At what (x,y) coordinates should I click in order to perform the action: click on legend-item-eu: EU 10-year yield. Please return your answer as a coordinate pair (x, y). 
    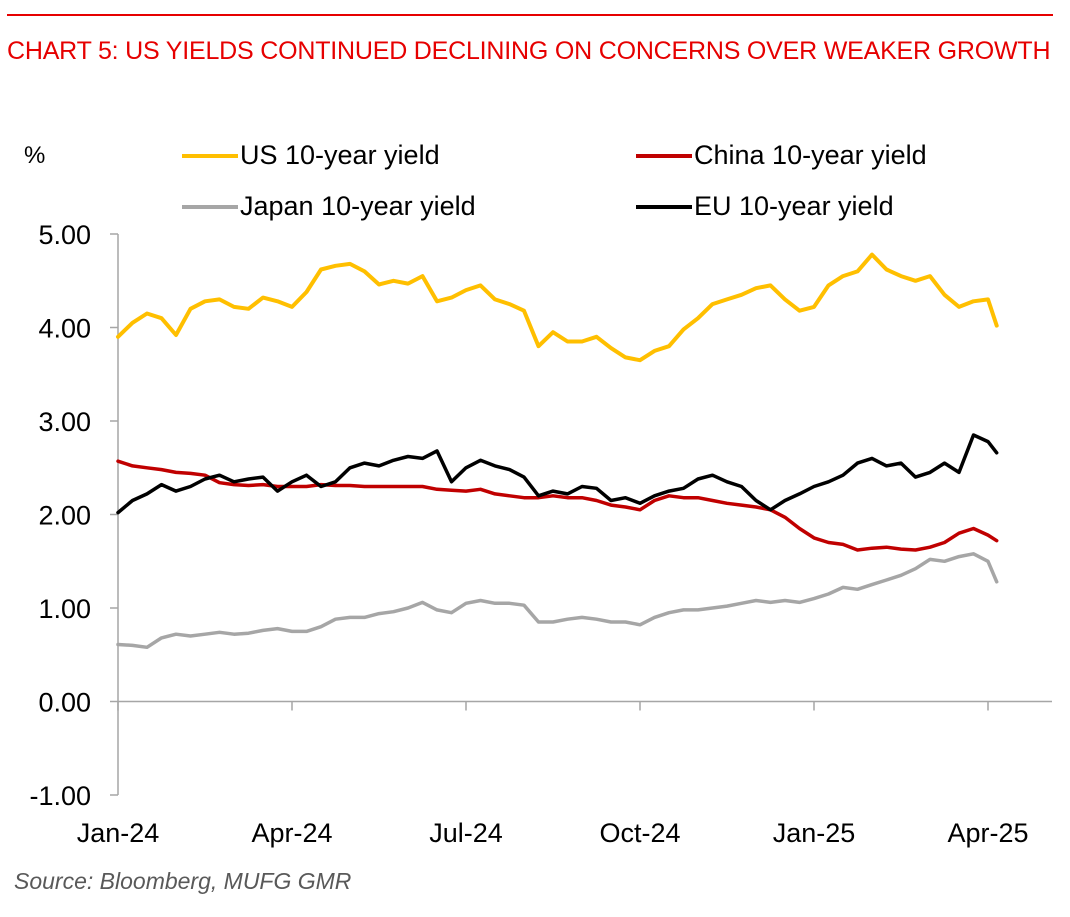
    Looking at the image, I should click on (765, 206).